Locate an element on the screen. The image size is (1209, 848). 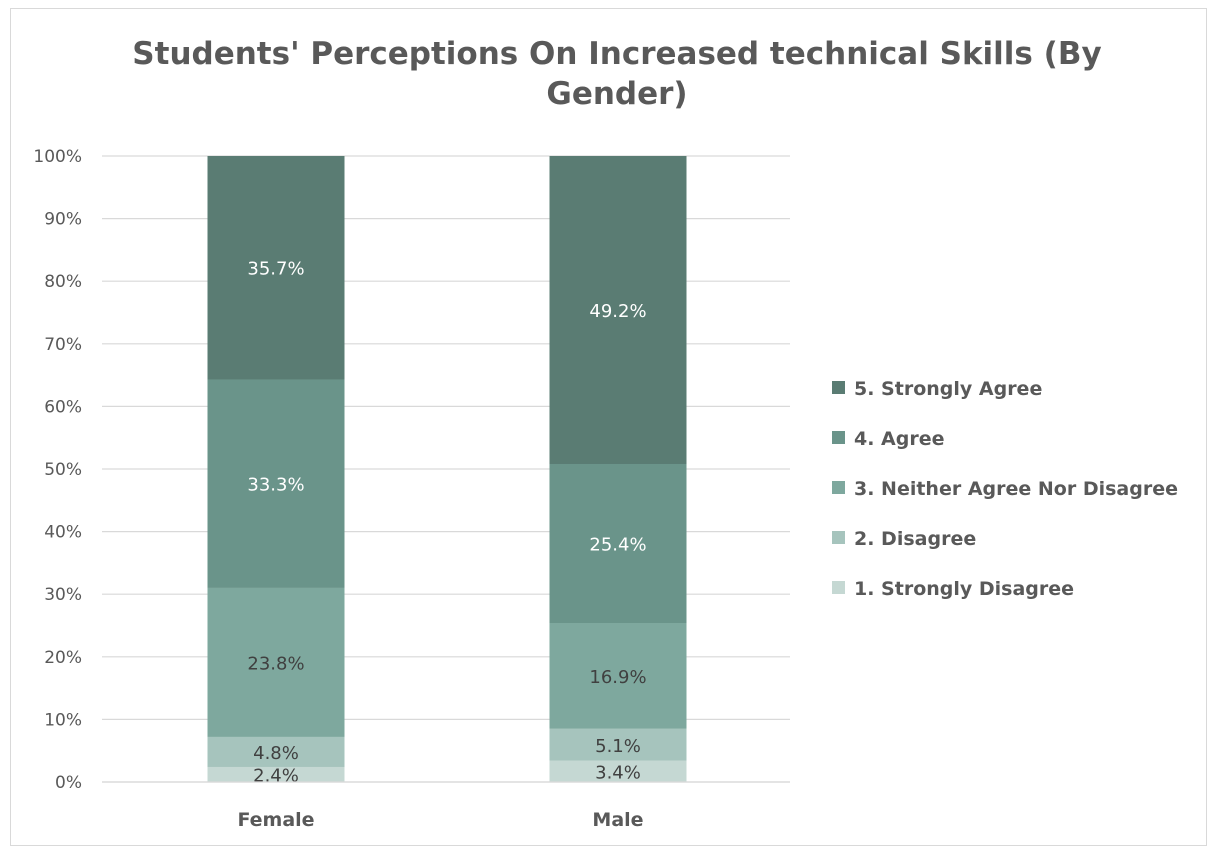
y-tick-label-7: 70% is located at coordinates (63, 345).